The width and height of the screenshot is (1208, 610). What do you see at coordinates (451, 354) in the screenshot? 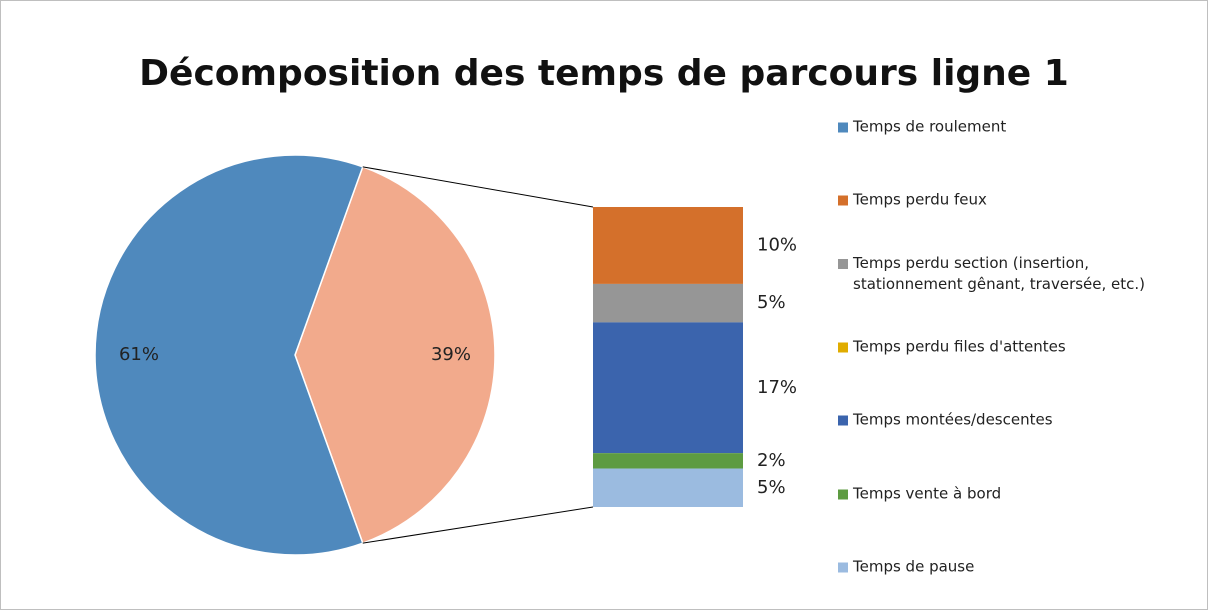
I see `pie-label: 39%` at bounding box center [451, 354].